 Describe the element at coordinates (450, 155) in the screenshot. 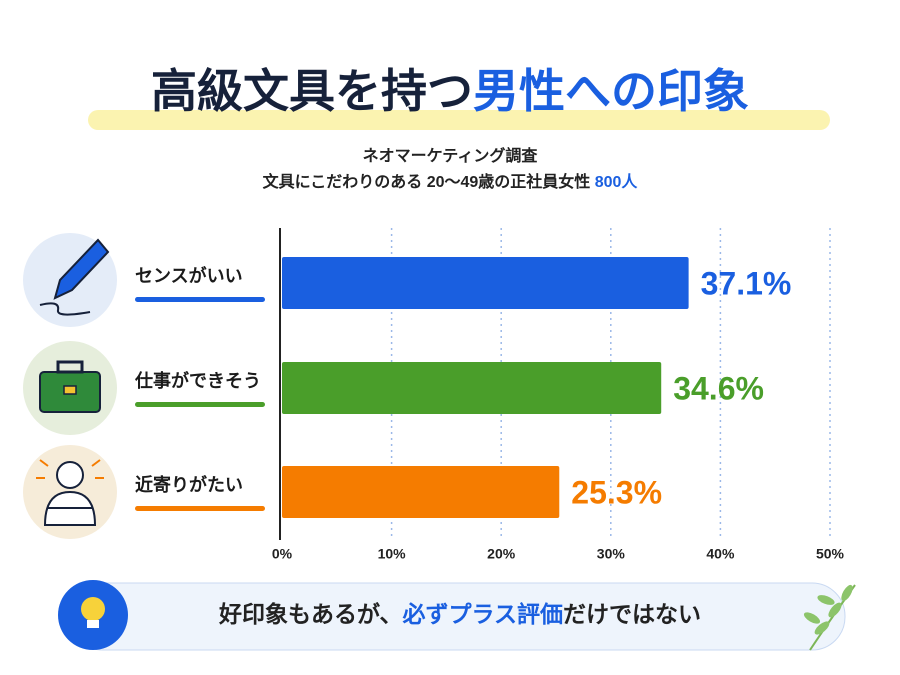

I see `subtitle: ネオマーケティング調査` at that location.